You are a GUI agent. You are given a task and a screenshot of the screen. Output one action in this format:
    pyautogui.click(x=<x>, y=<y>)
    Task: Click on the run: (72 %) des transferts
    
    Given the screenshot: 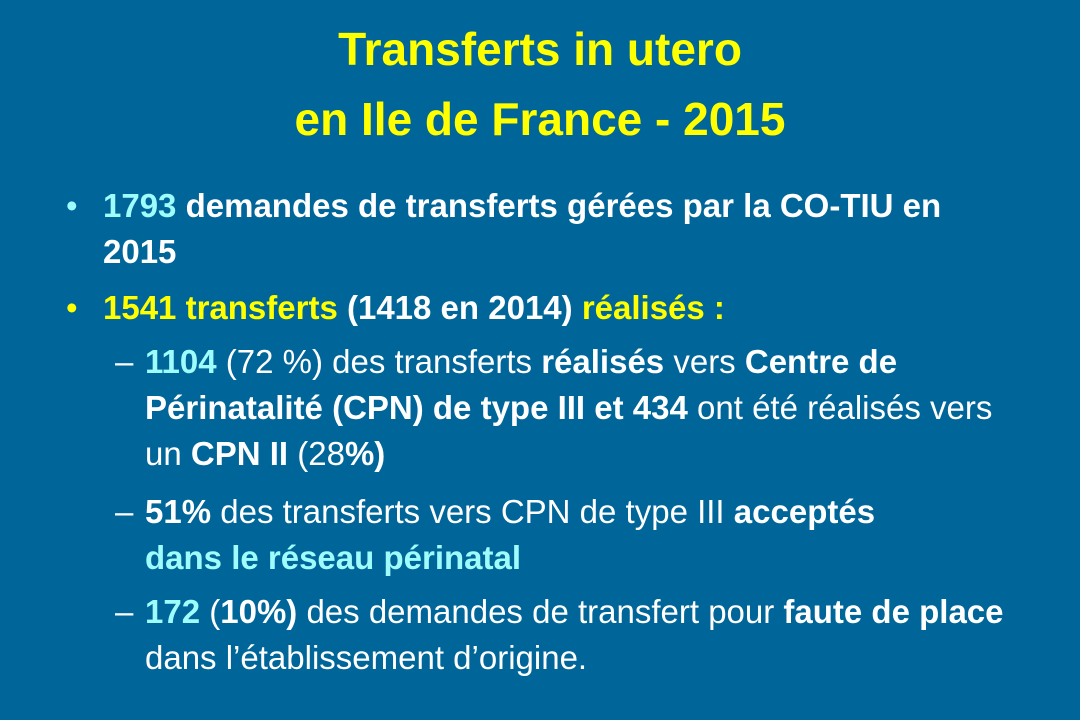 What is the action you would take?
    pyautogui.click(x=379, y=361)
    